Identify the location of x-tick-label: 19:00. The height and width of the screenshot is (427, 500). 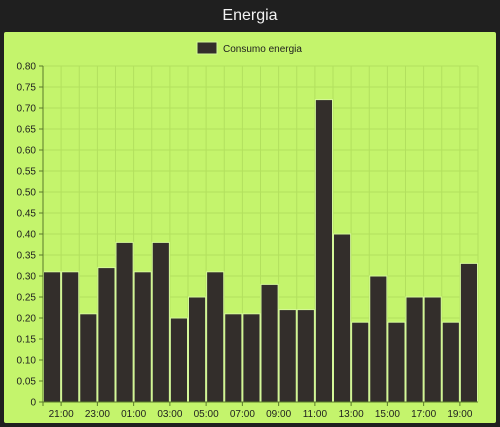
(459, 414).